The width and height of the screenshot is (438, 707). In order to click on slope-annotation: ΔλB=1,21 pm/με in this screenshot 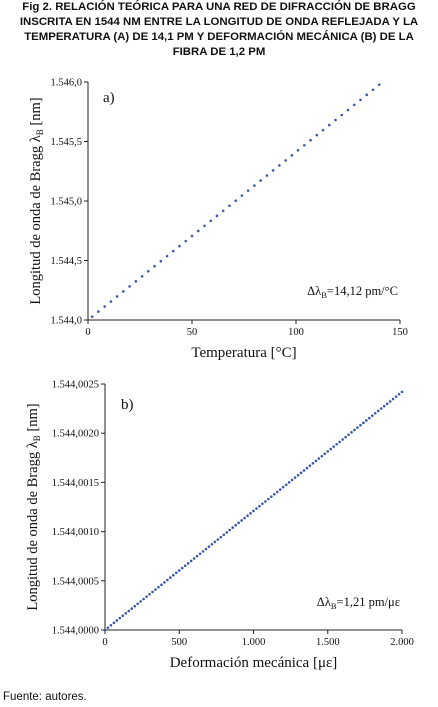, I will do `click(358, 603)`.